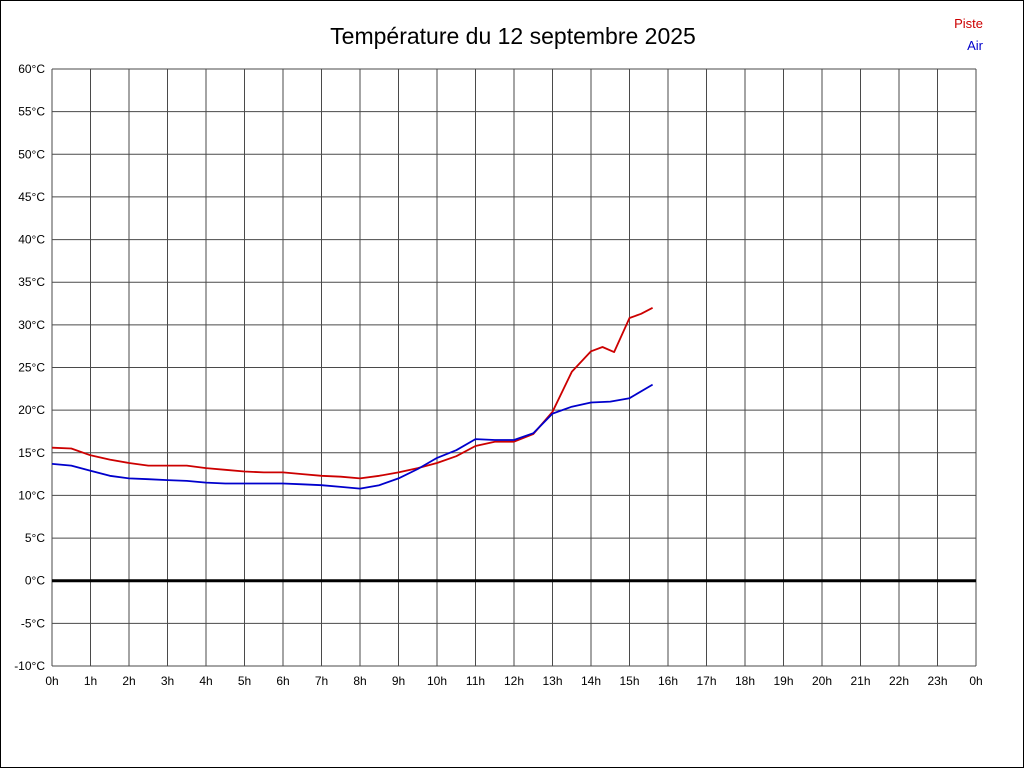  What do you see at coordinates (745, 681) in the screenshot?
I see `x-tick-label: 18h` at bounding box center [745, 681].